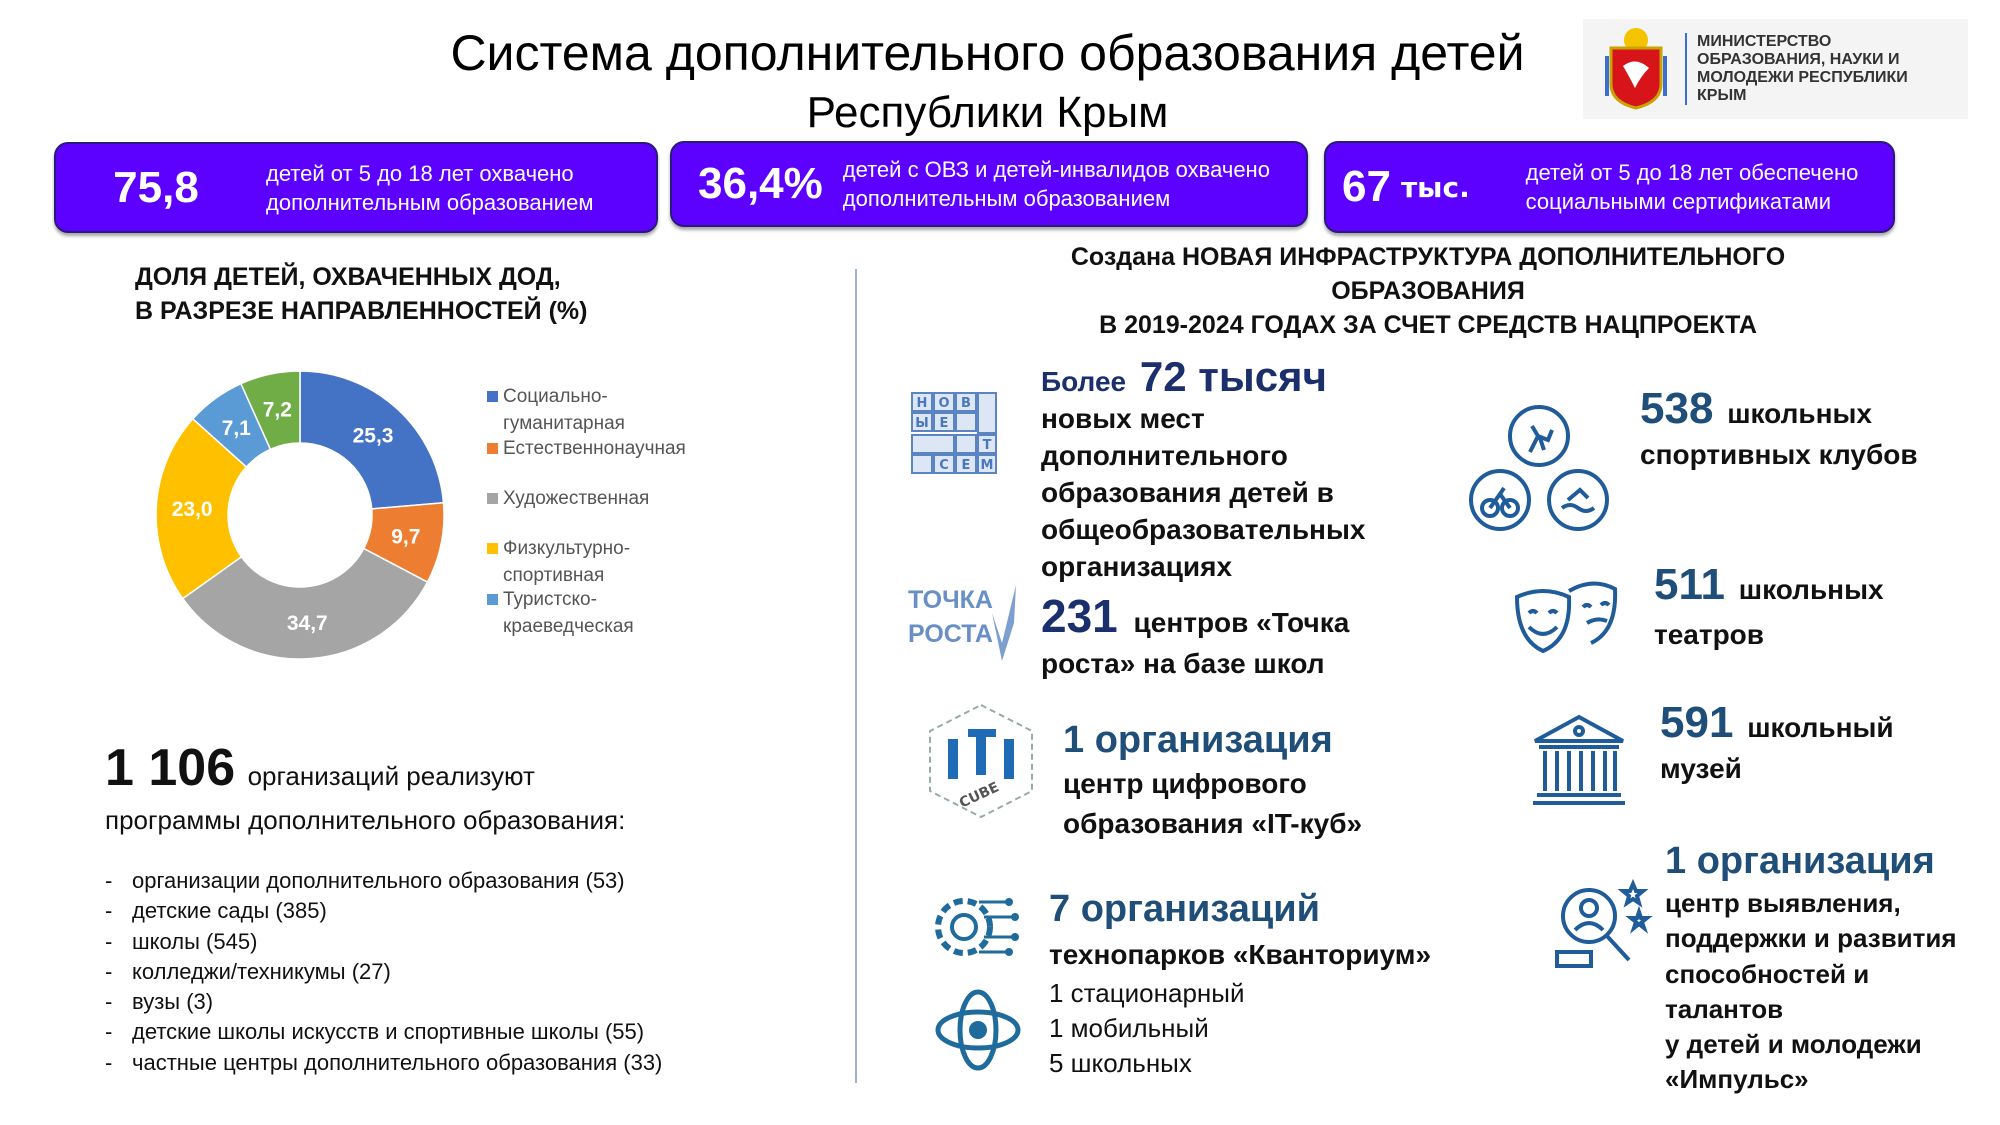  Describe the element at coordinates (1783, 903) in the screenshot. I see `impulse-text: центр выявления,` at that location.